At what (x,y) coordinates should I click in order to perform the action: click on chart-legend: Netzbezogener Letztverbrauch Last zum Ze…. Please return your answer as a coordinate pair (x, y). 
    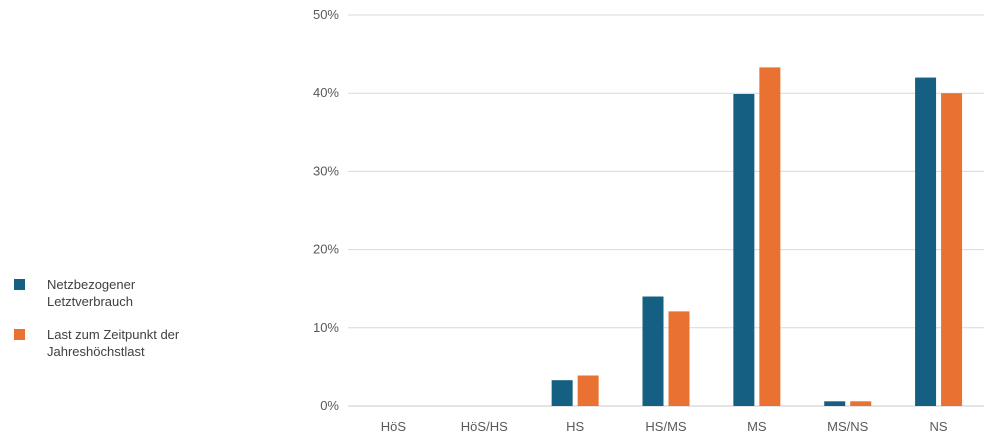
    Looking at the image, I should click on (129, 326).